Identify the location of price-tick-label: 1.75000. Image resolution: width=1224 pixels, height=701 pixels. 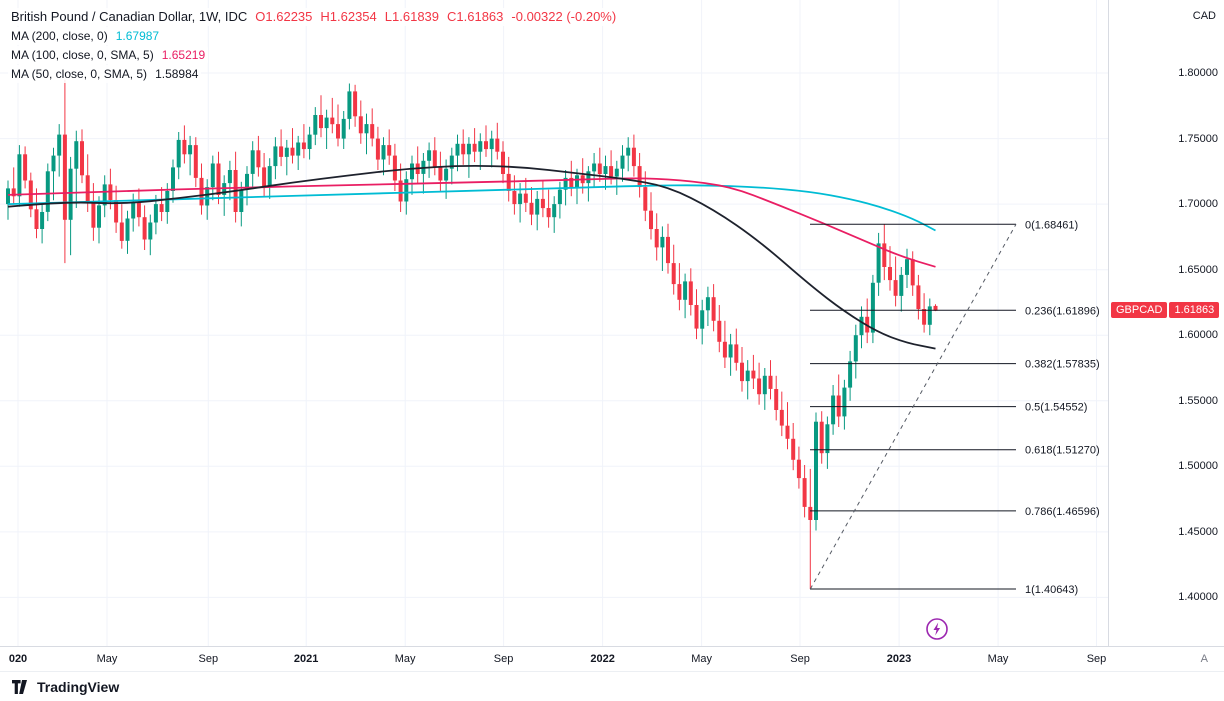
(1198, 138).